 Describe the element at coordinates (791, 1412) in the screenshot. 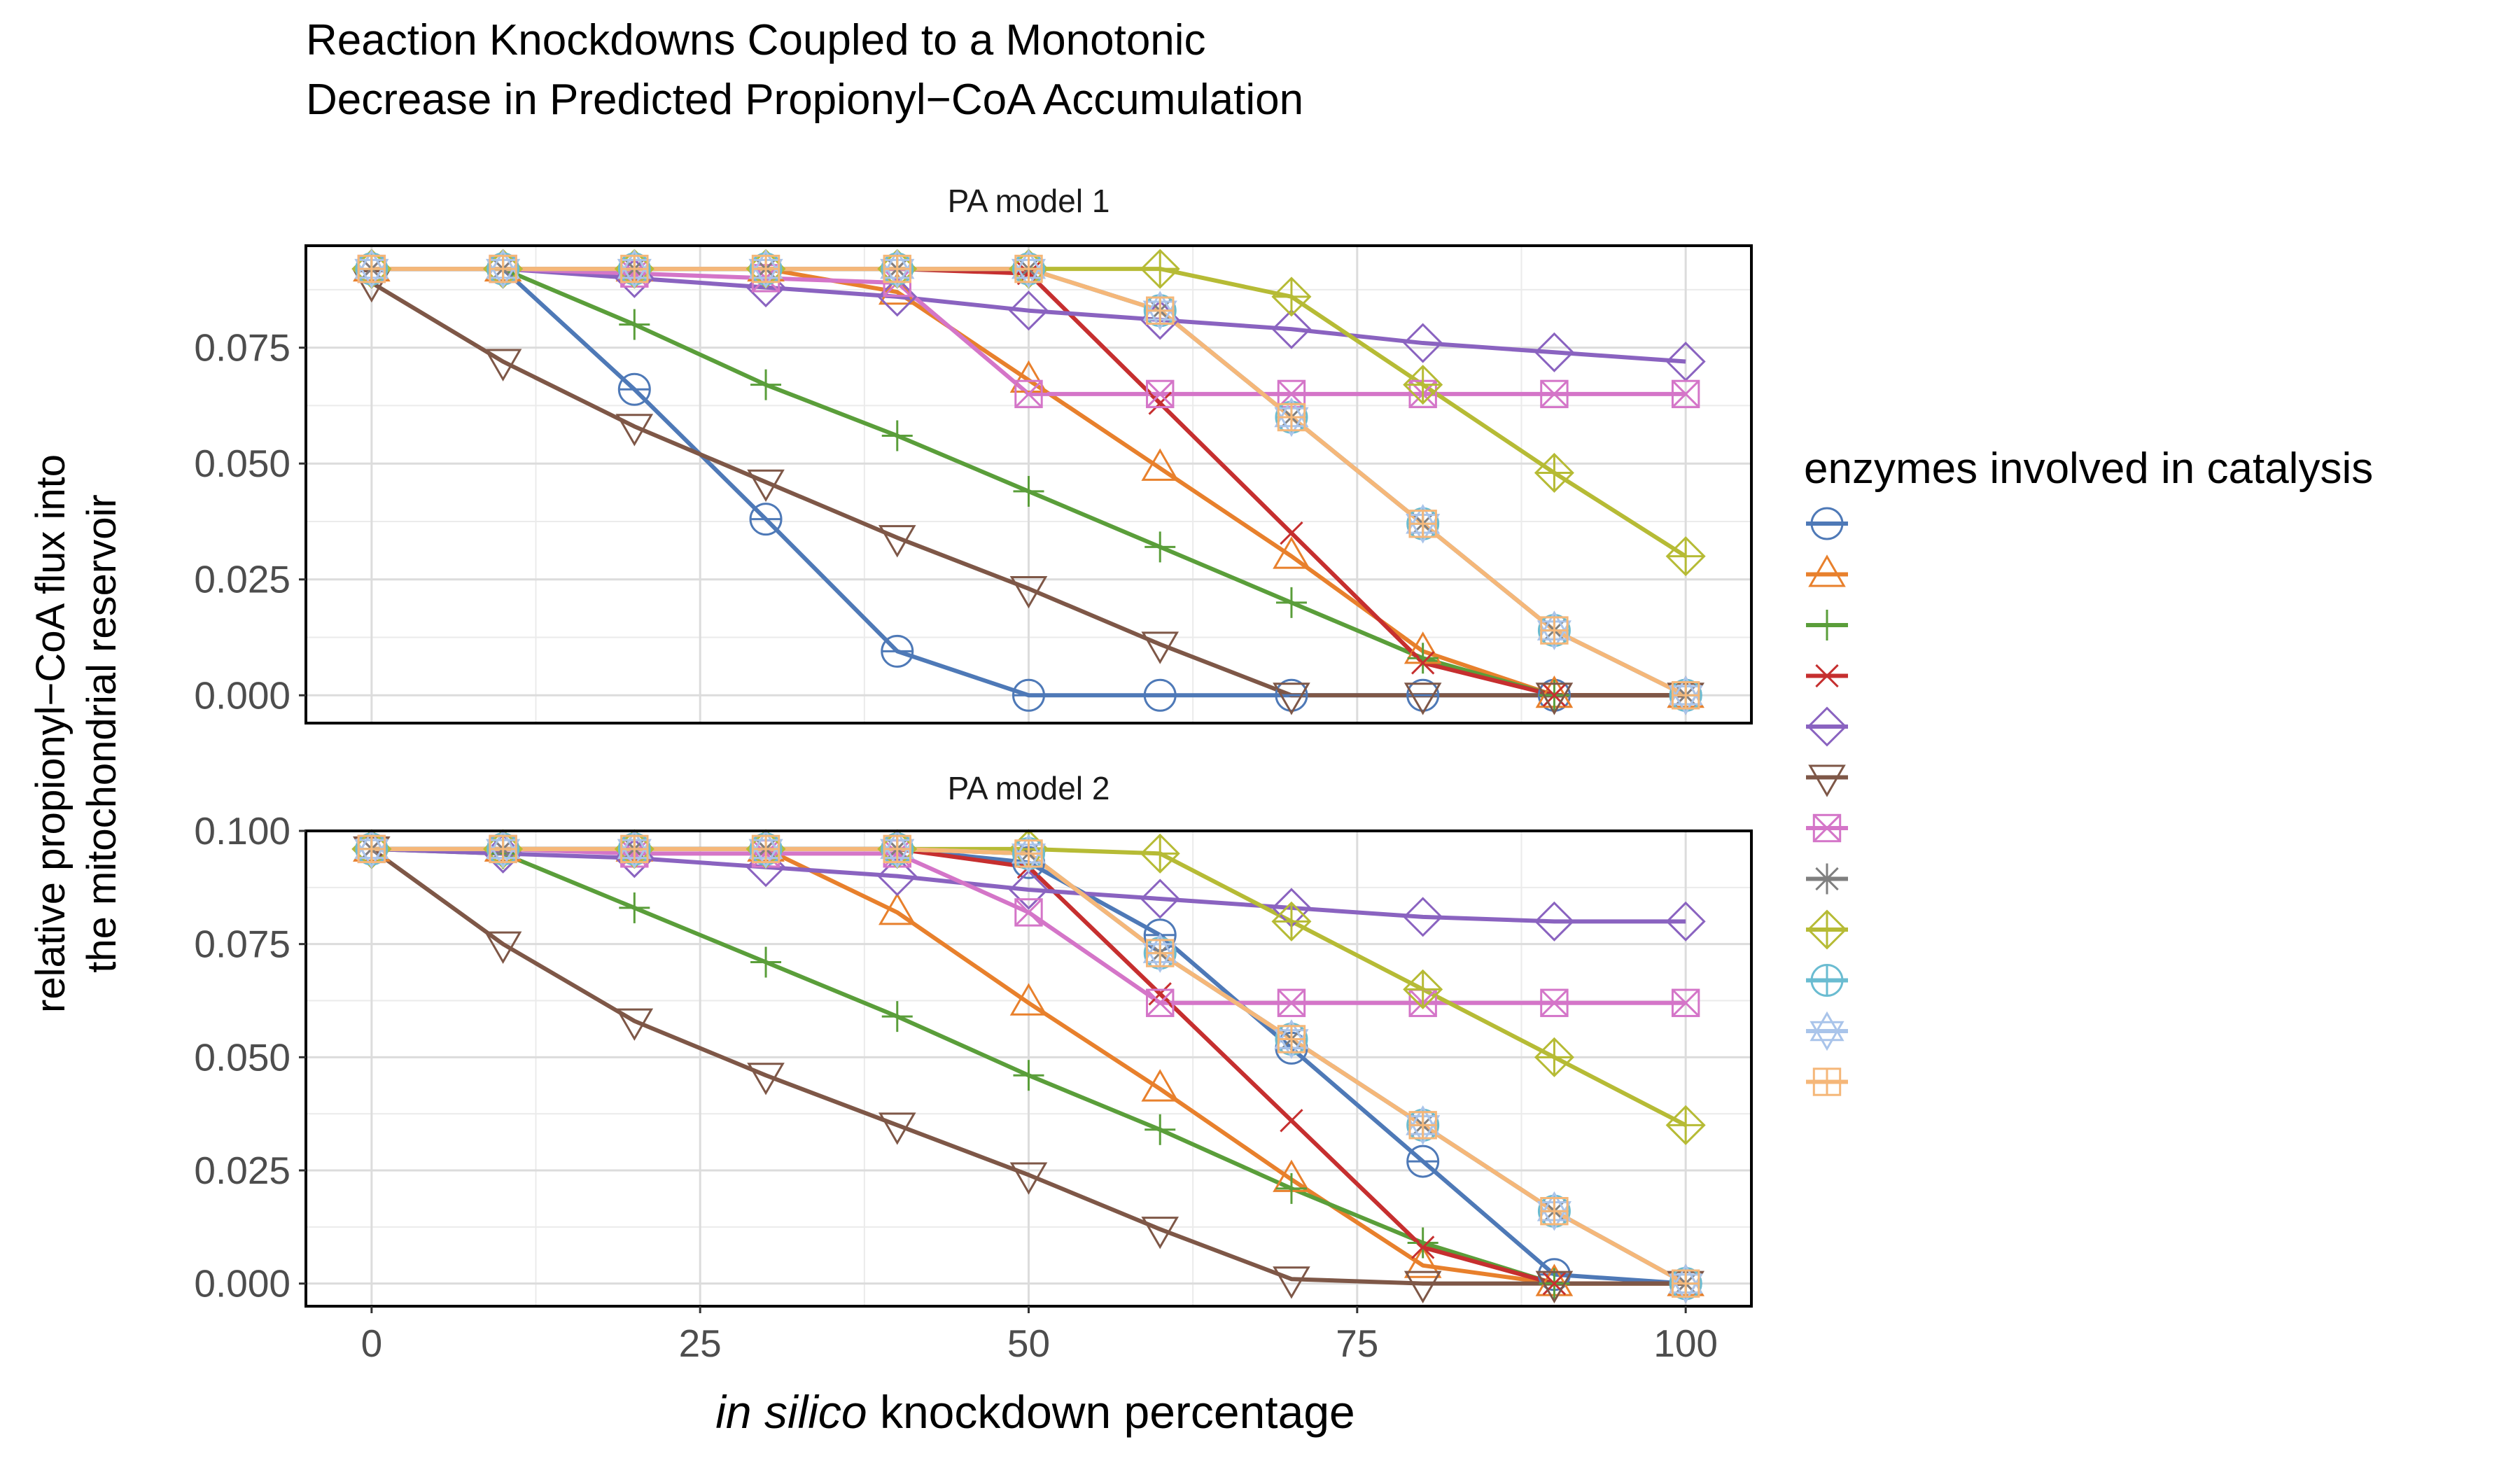

I see `x-axis-title-italic: in silico` at that location.